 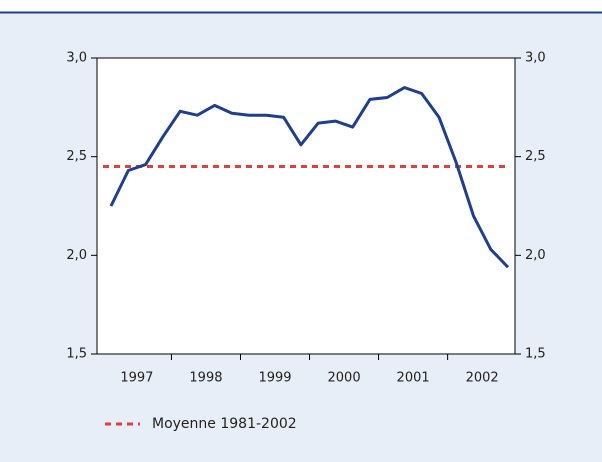 I want to click on x-tick-label: 2000, so click(x=344, y=378).